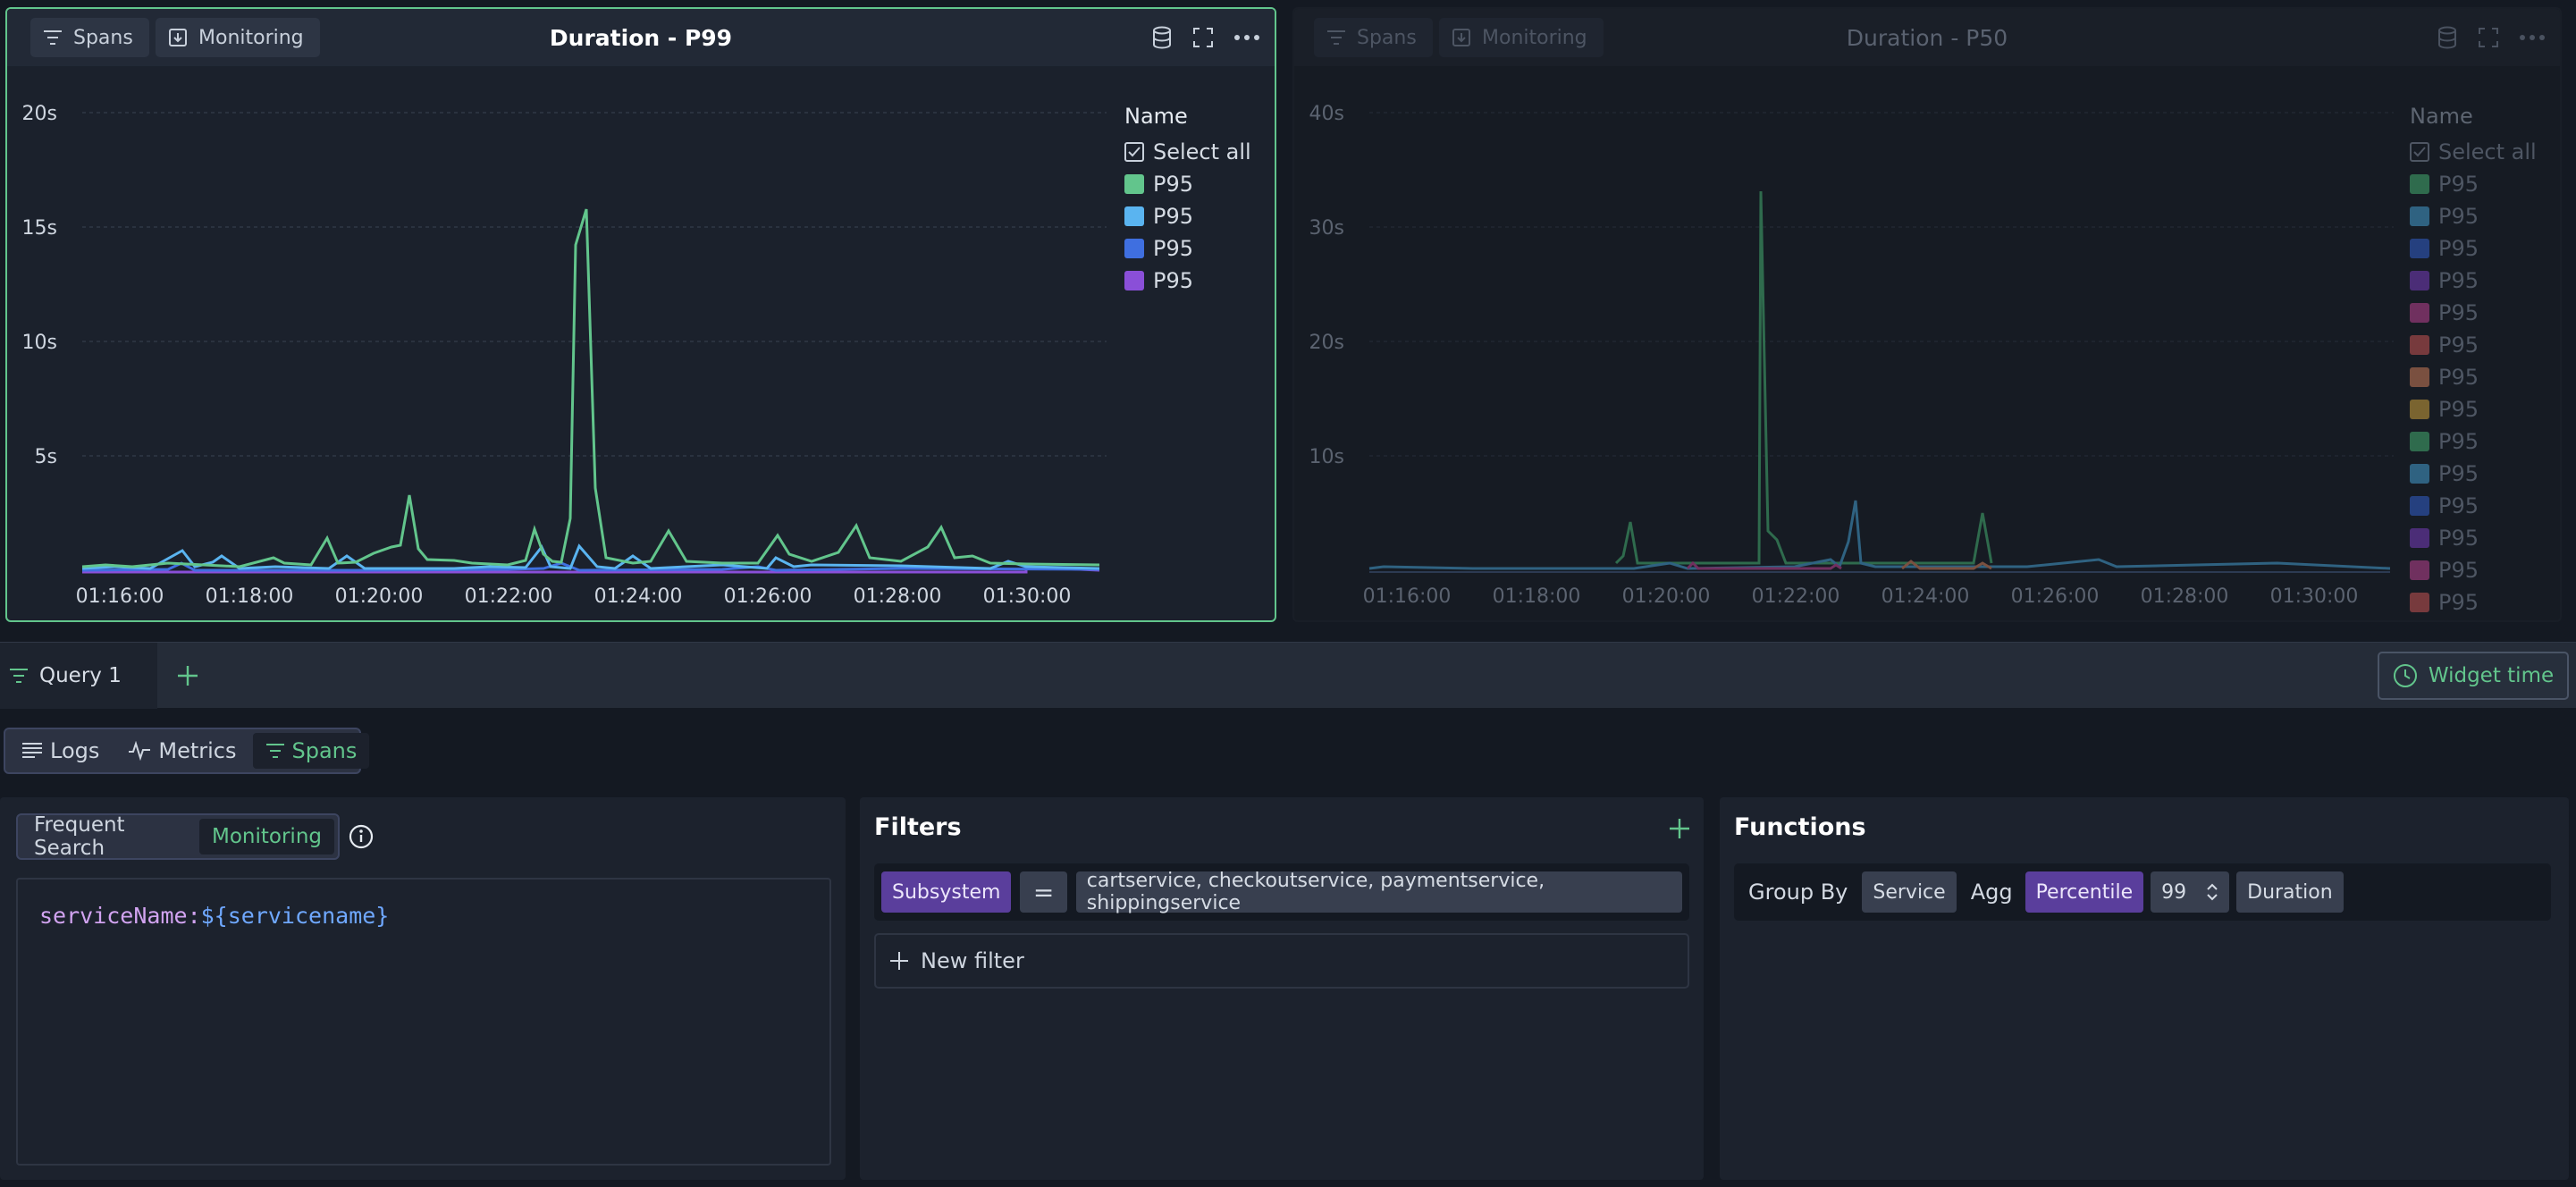  Describe the element at coordinates (53, 37) in the screenshot. I see `spans-icon` at that location.